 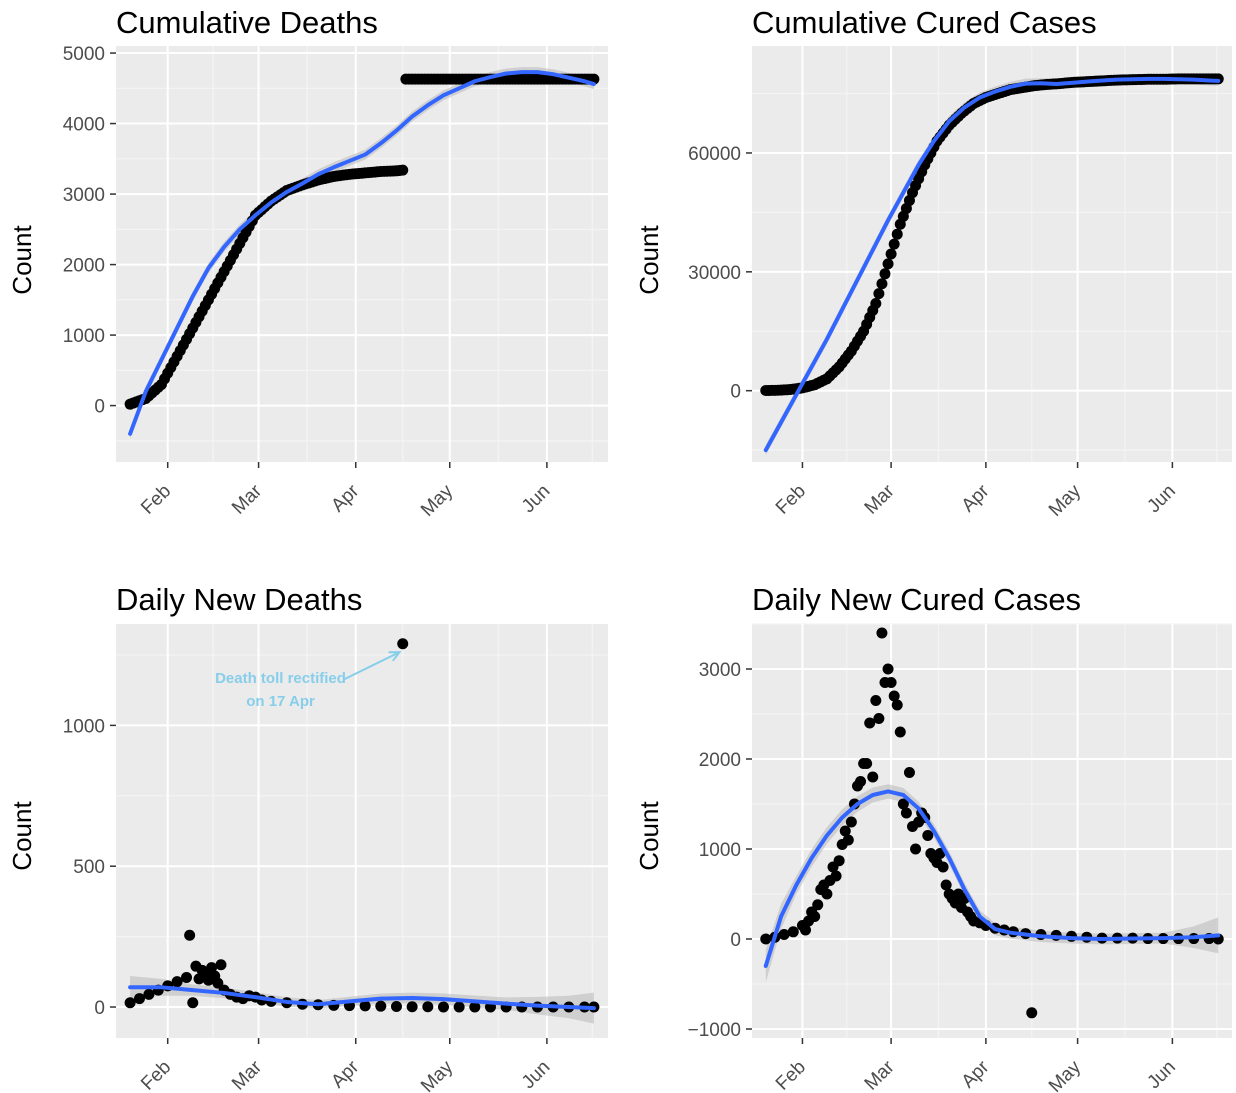 I want to click on annotation-text-line1: Death toll rectified, so click(x=280, y=678).